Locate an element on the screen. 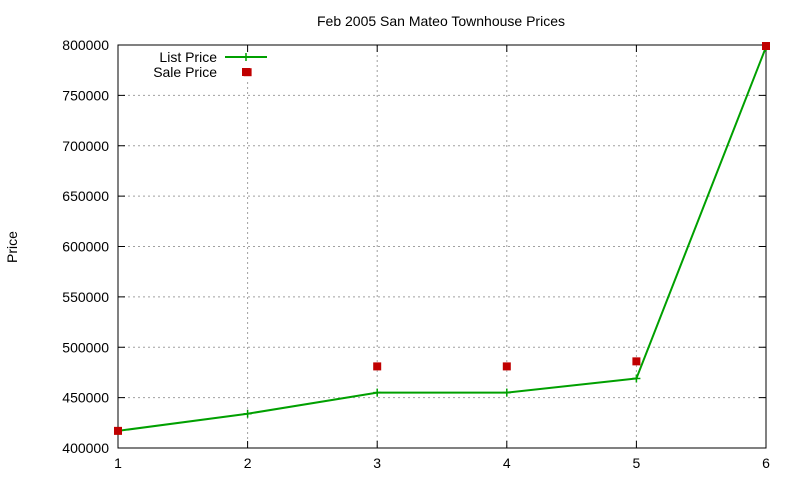 The image size is (800, 480). legend-label: Sale Price is located at coordinates (185, 72).